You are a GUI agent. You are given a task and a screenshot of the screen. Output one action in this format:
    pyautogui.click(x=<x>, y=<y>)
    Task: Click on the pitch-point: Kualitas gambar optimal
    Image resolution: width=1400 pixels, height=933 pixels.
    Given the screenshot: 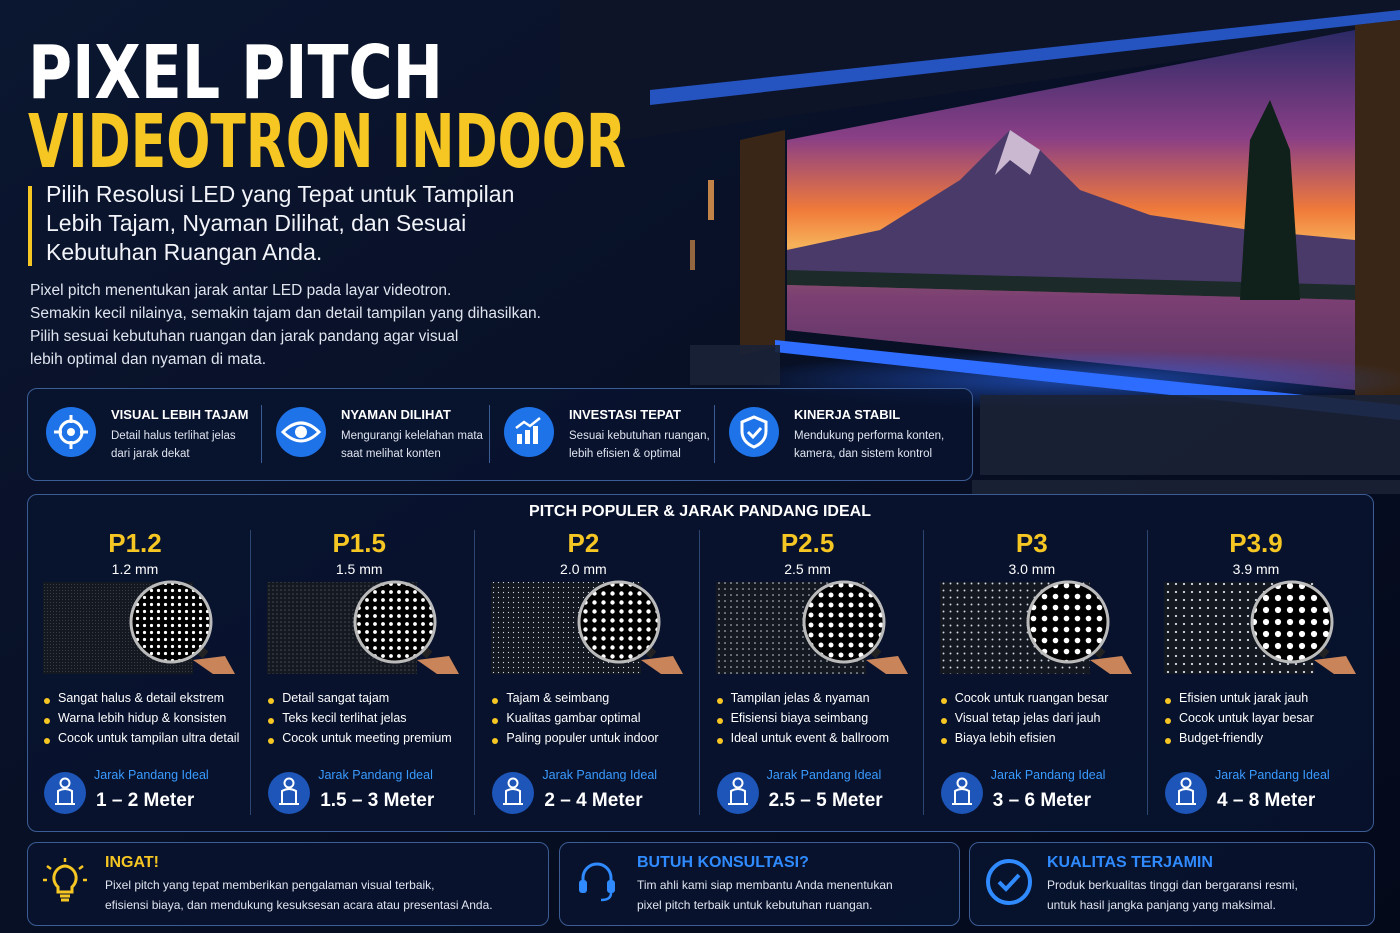 What is the action you would take?
    pyautogui.click(x=573, y=718)
    